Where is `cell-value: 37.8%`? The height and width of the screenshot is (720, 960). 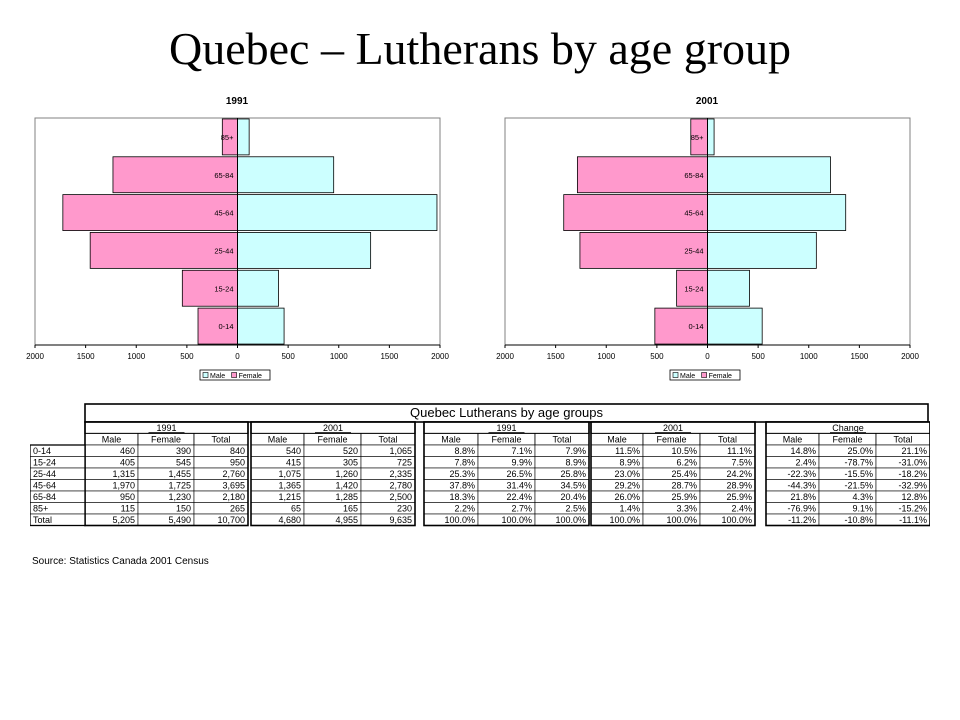
cell-value: 37.8% is located at coordinates (462, 486).